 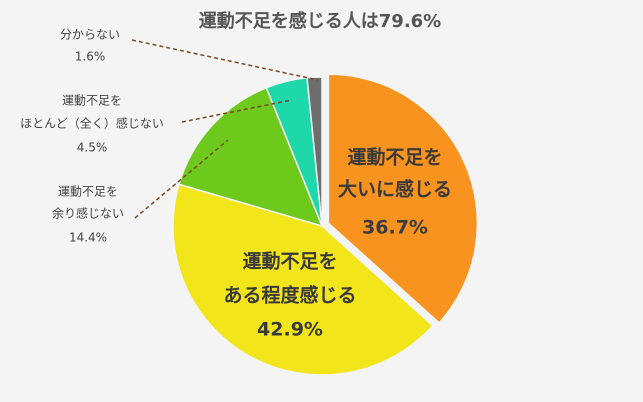 What do you see at coordinates (290, 330) in the screenshot?
I see `value-label: 42.9%` at bounding box center [290, 330].